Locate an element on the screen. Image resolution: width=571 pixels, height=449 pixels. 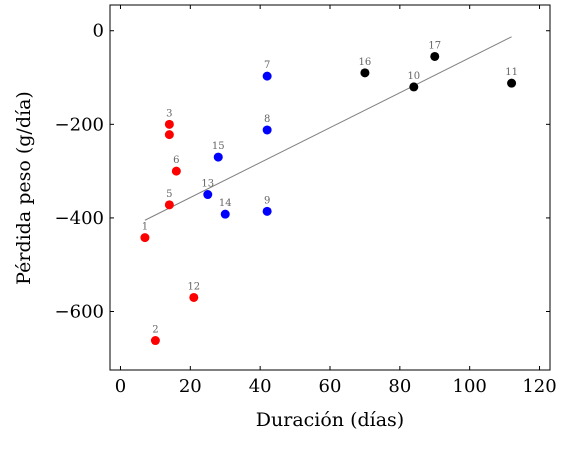
y-tick-label: −200 is located at coordinates (79, 124).